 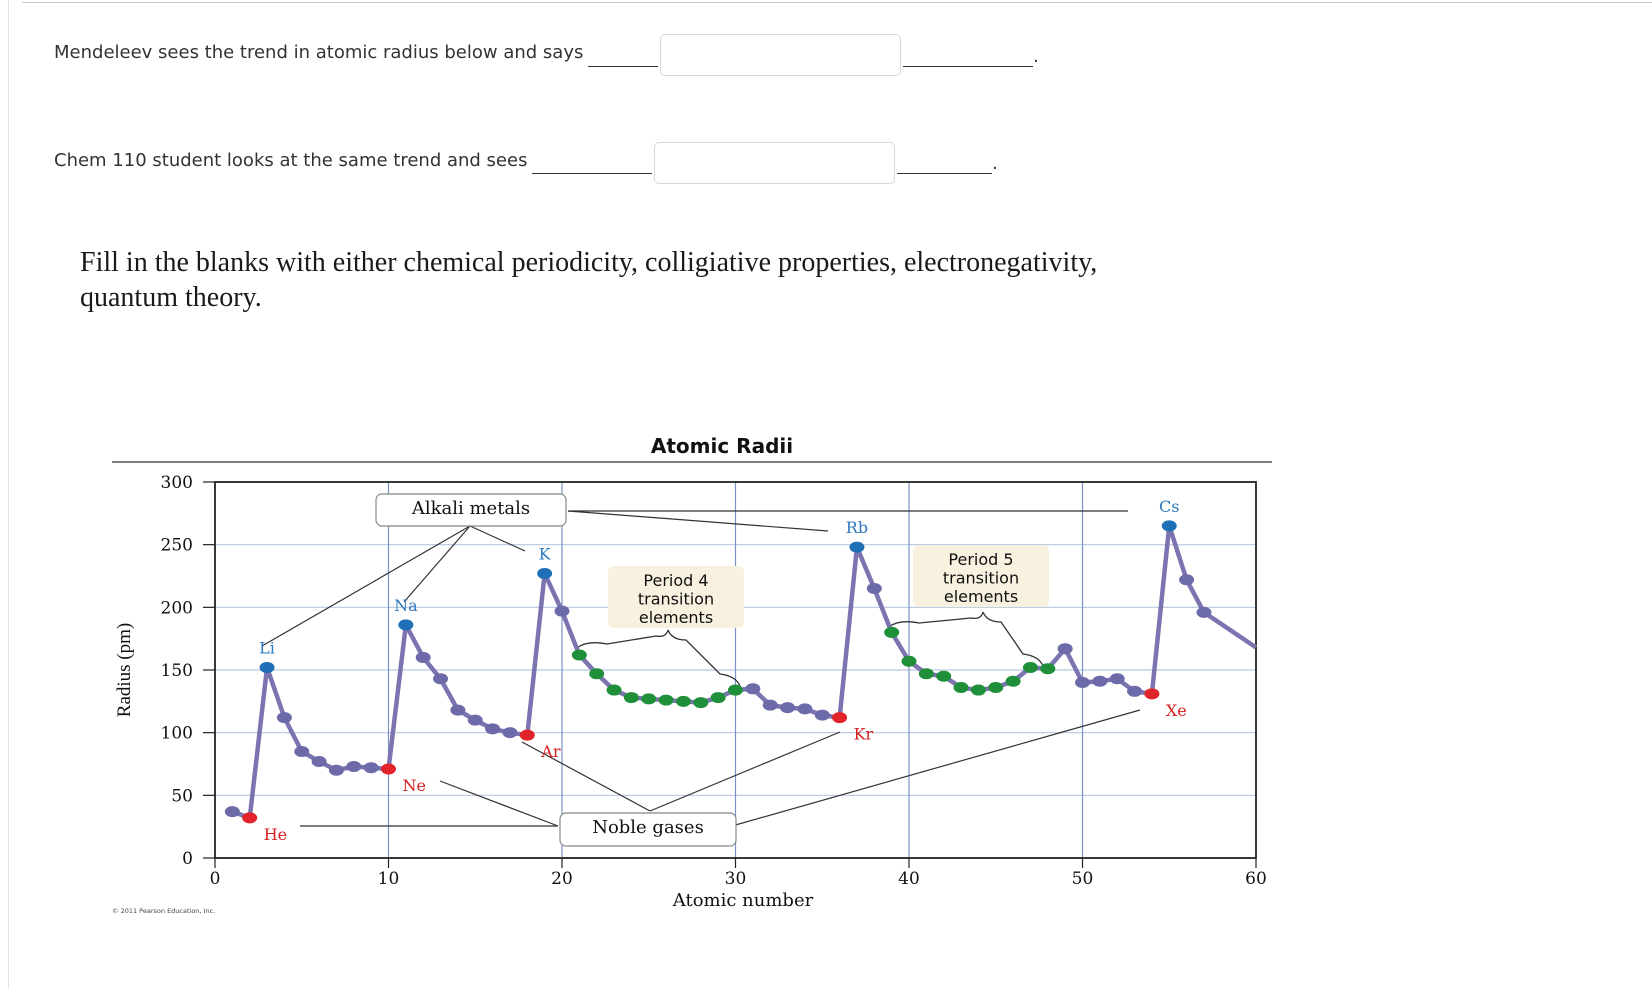 What do you see at coordinates (1083, 879) in the screenshot?
I see `x-tick-label: 50` at bounding box center [1083, 879].